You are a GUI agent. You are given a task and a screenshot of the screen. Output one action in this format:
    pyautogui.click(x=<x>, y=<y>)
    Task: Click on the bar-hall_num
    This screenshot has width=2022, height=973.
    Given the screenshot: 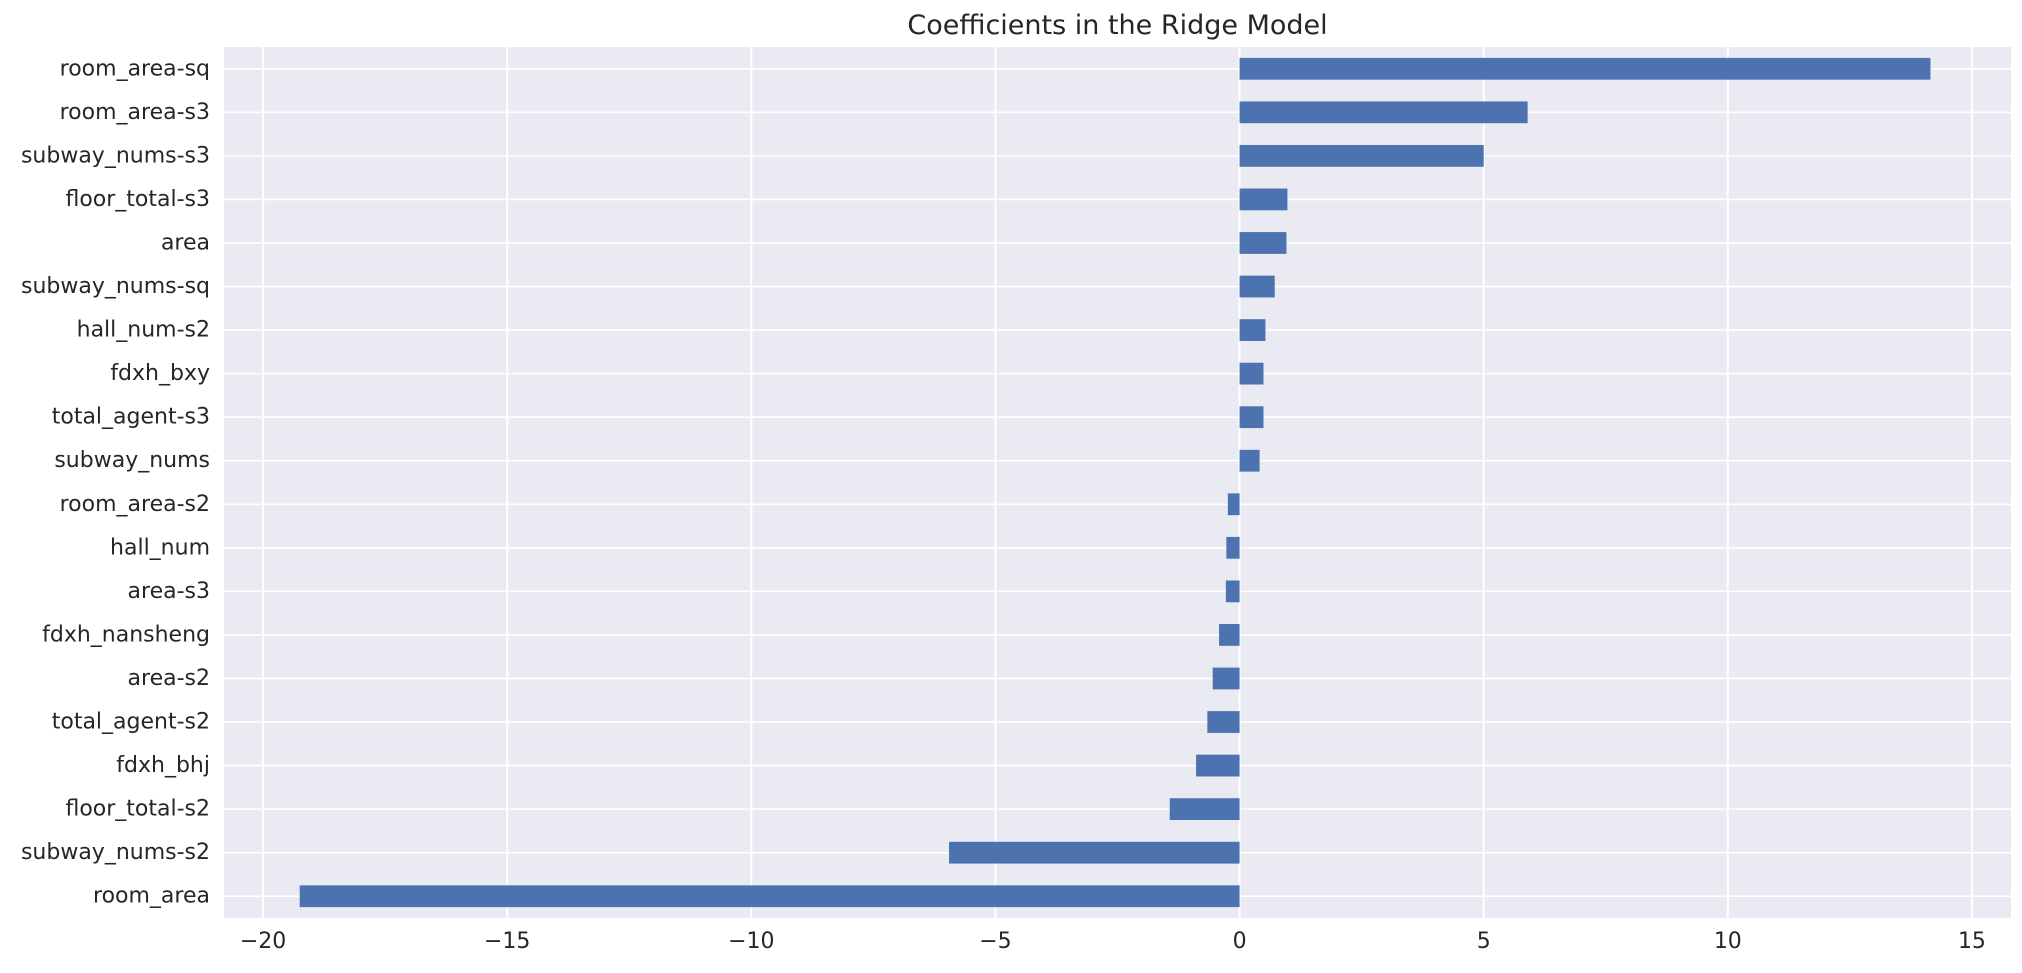 What is the action you would take?
    pyautogui.click(x=1233, y=547)
    